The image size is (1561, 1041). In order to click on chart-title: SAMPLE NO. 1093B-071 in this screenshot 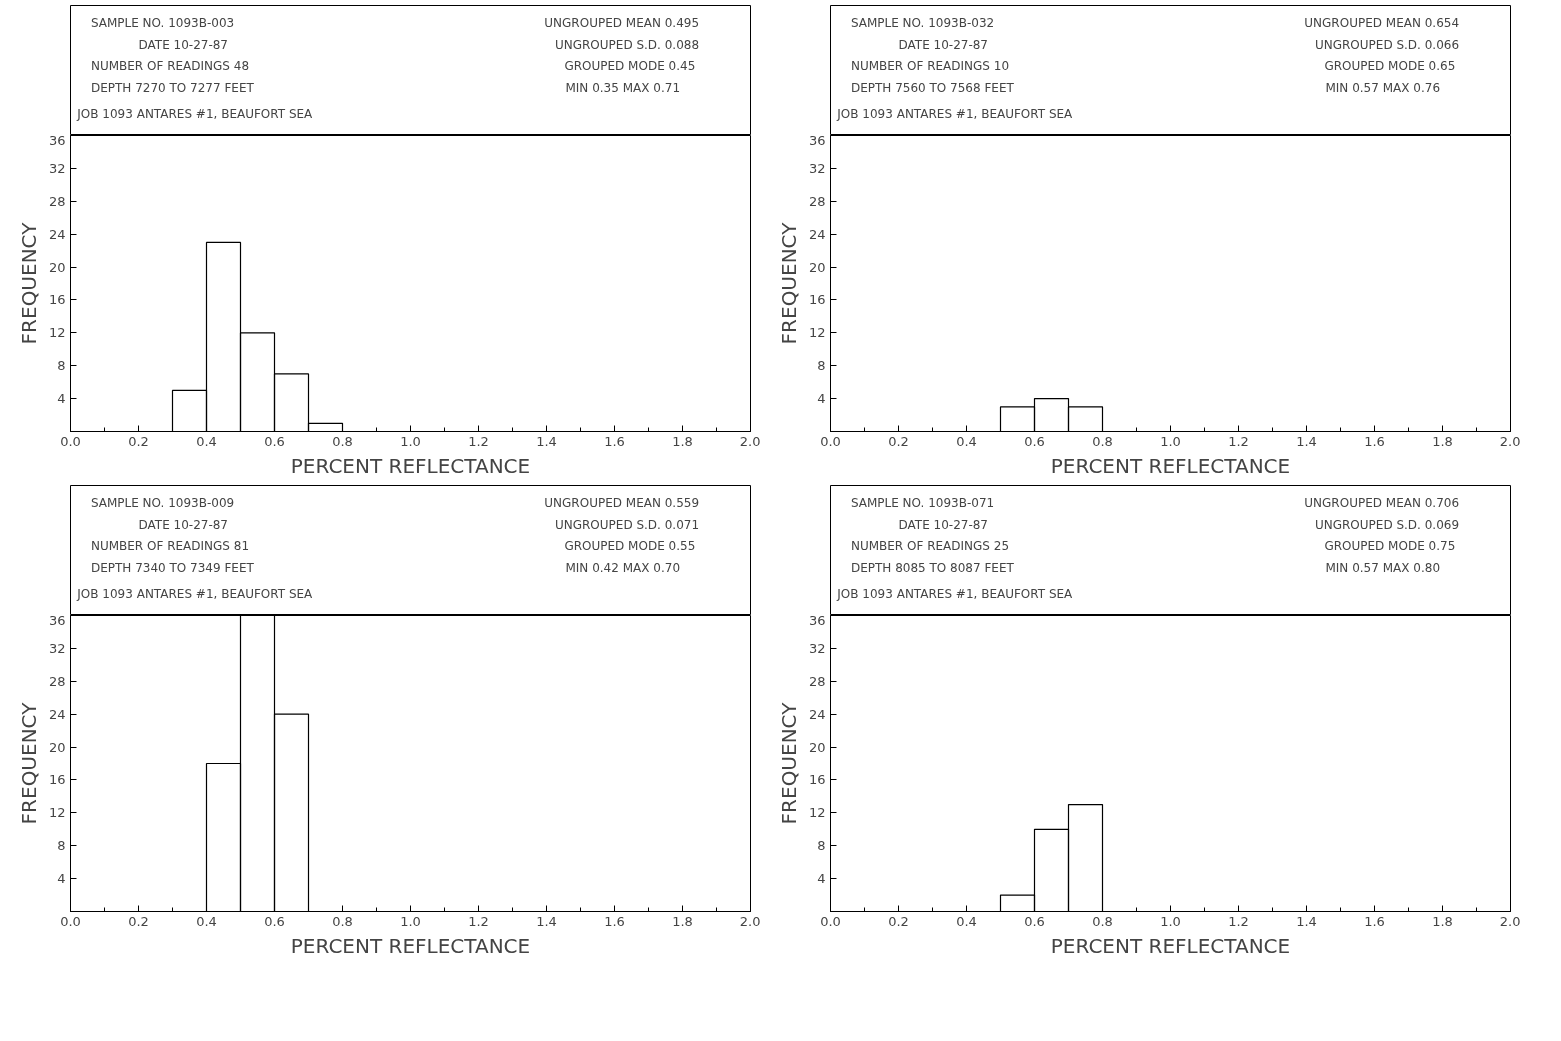, I will do `click(922, 502)`.